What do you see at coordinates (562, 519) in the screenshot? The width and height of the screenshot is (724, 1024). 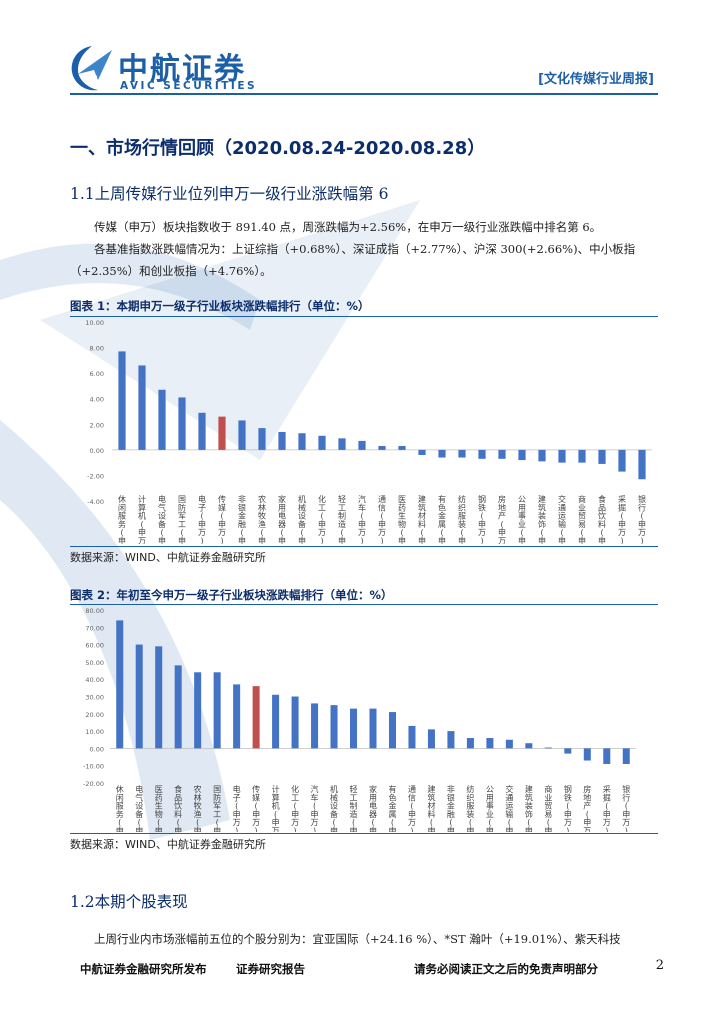 I see `x-tick-label: 交通运输(申万)` at bounding box center [562, 519].